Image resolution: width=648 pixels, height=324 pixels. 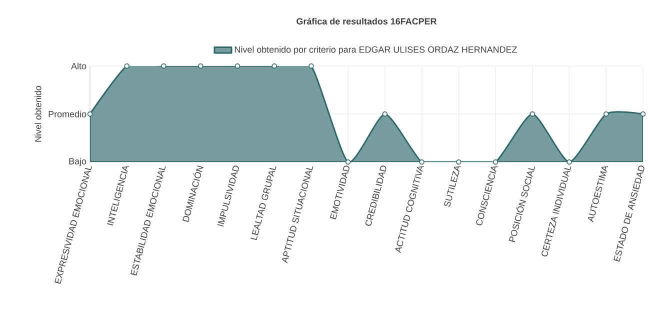 I want to click on text: Alto, so click(x=78, y=66).